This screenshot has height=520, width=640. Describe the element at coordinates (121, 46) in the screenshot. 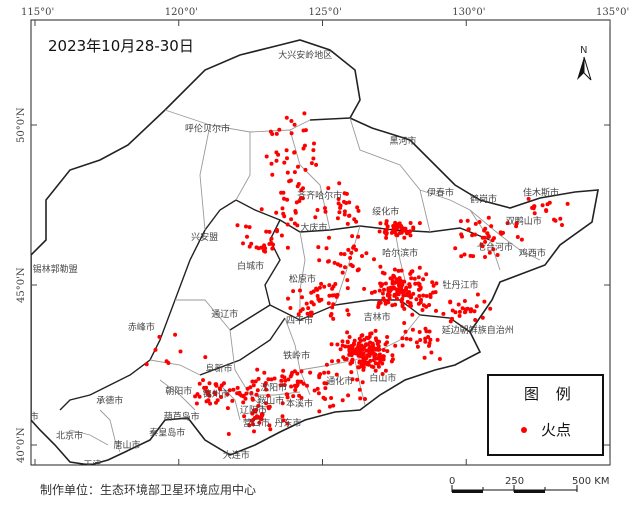

I see `map-title: 2023年10月28-30日` at that location.